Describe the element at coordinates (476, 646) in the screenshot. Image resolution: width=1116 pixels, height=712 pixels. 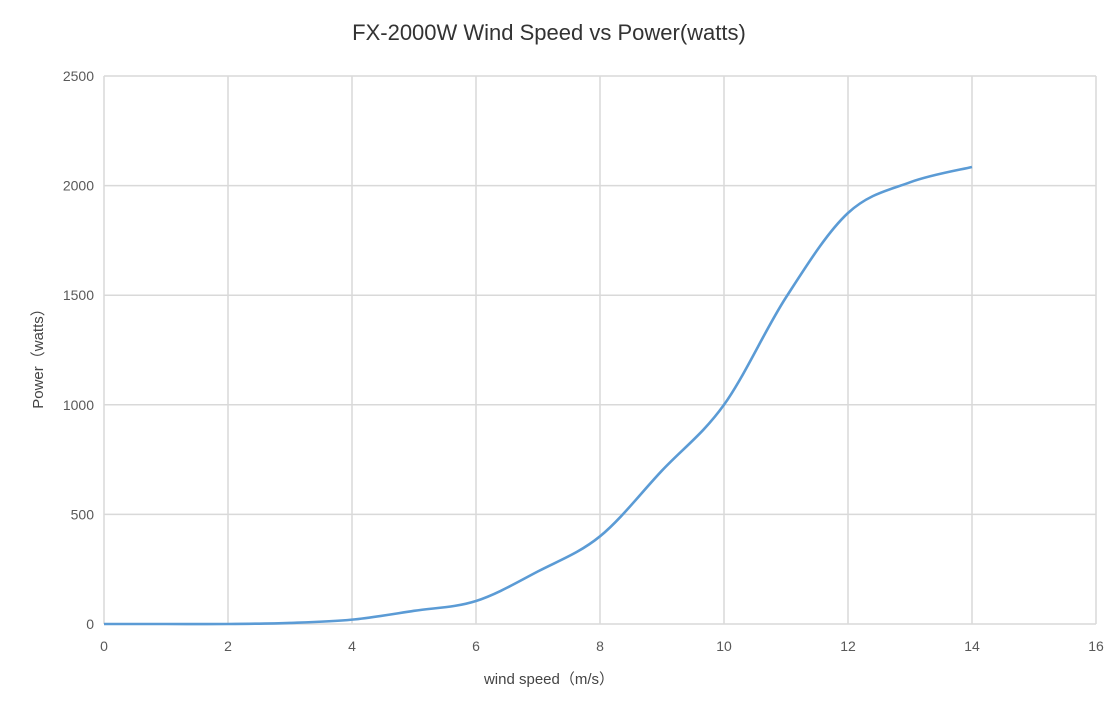
I see `x-tick-label: 6` at that location.